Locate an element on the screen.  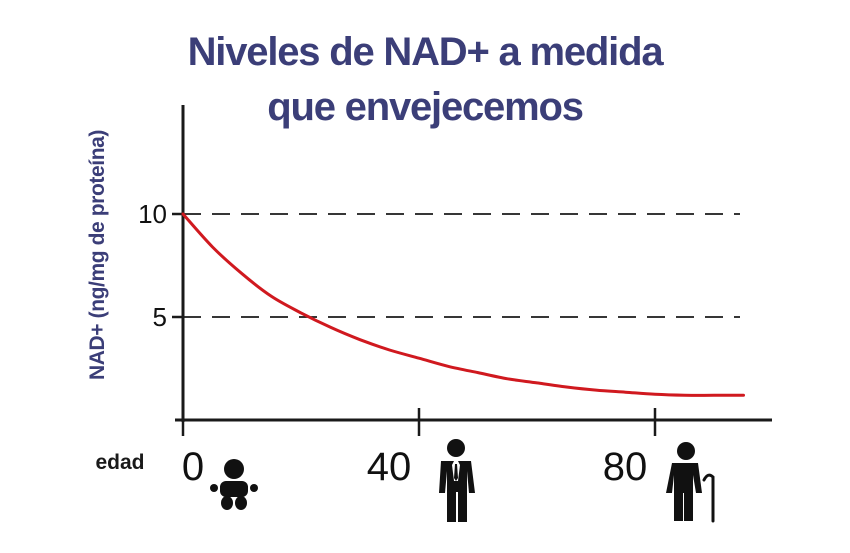
elder-cane is located at coordinates (708, 498).